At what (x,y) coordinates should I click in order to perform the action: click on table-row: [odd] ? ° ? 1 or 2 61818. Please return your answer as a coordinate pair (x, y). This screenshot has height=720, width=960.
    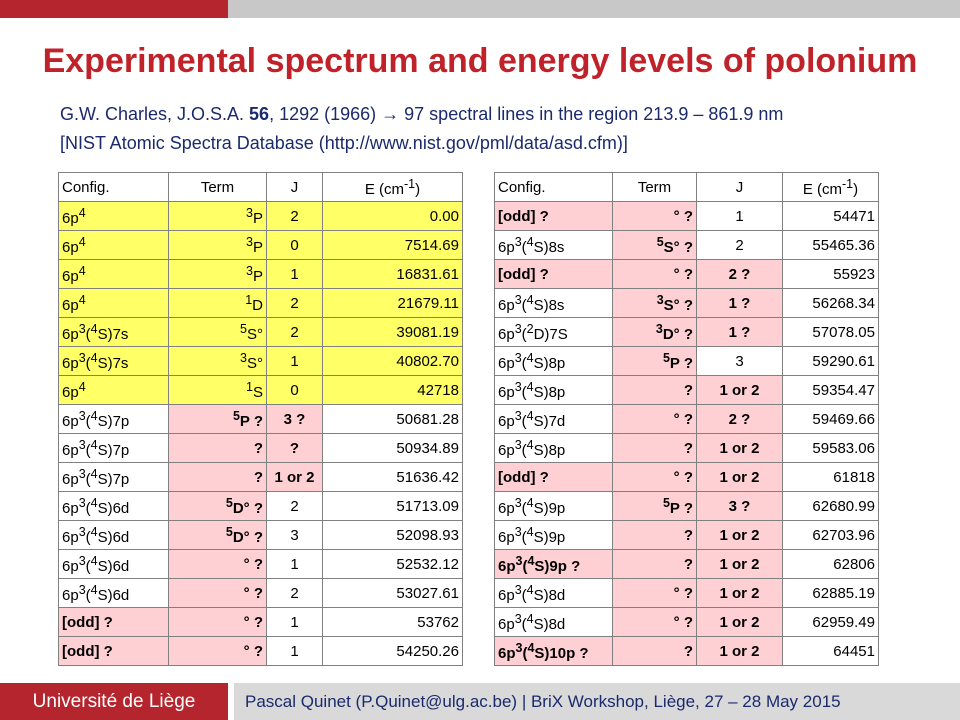
    Looking at the image, I should click on (686, 477).